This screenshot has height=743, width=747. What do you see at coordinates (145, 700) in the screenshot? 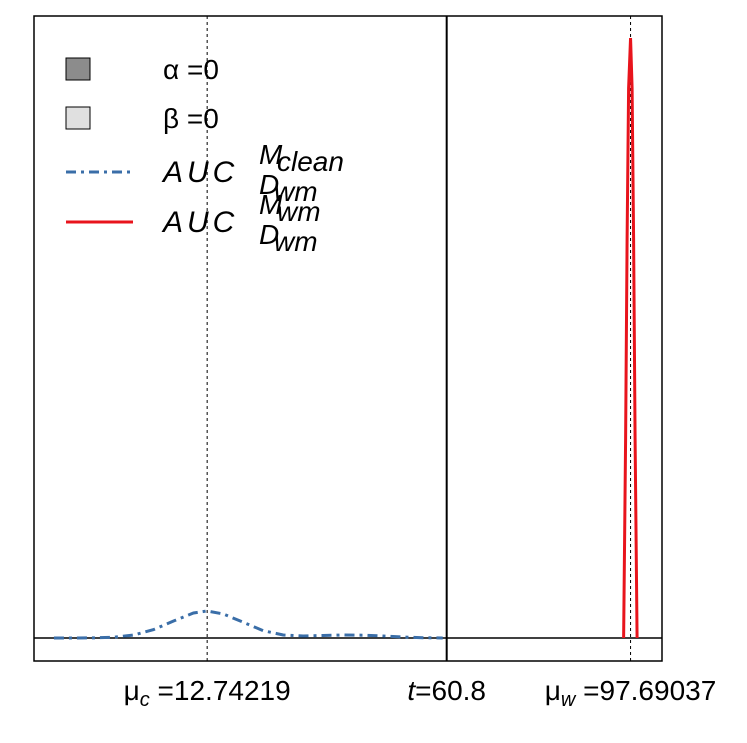
I see `marker-subscript: c` at bounding box center [145, 700].